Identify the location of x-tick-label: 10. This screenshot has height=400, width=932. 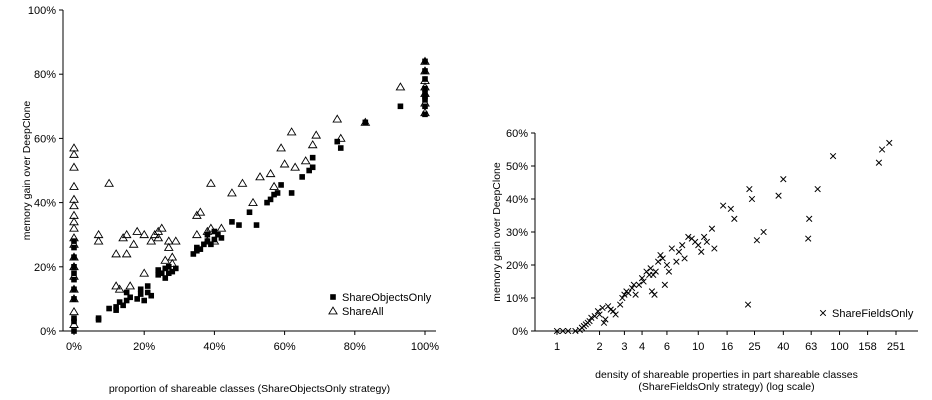
(698, 347).